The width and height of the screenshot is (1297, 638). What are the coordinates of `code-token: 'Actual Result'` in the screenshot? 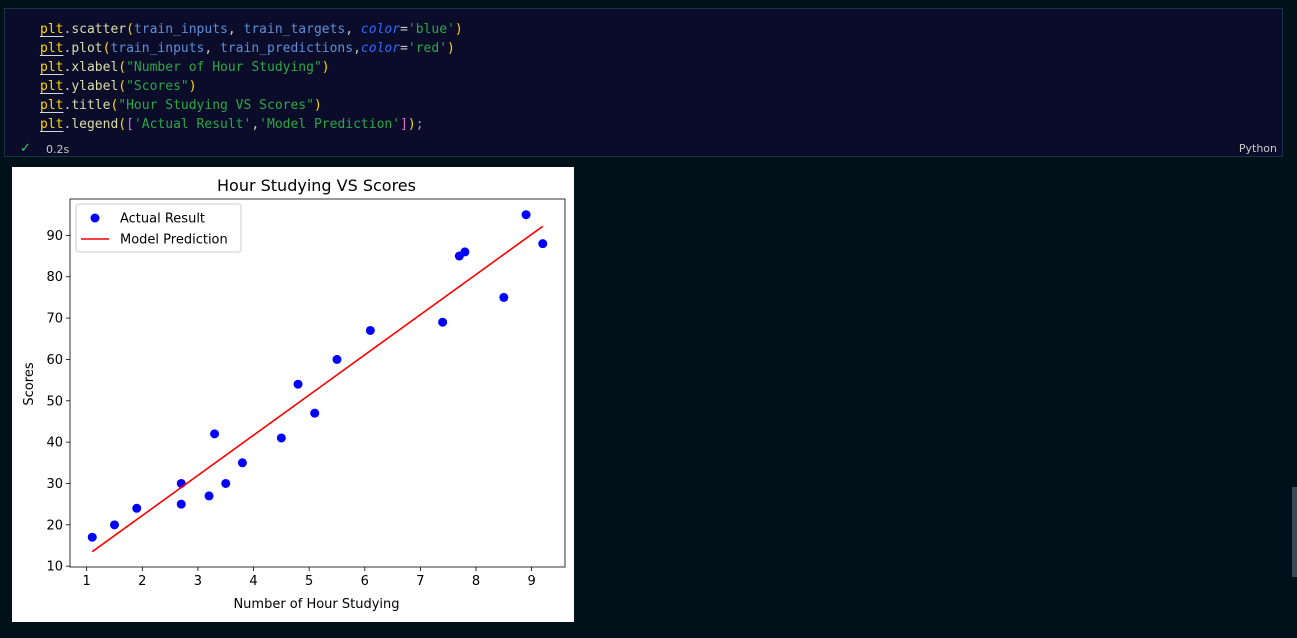 It's located at (192, 124).